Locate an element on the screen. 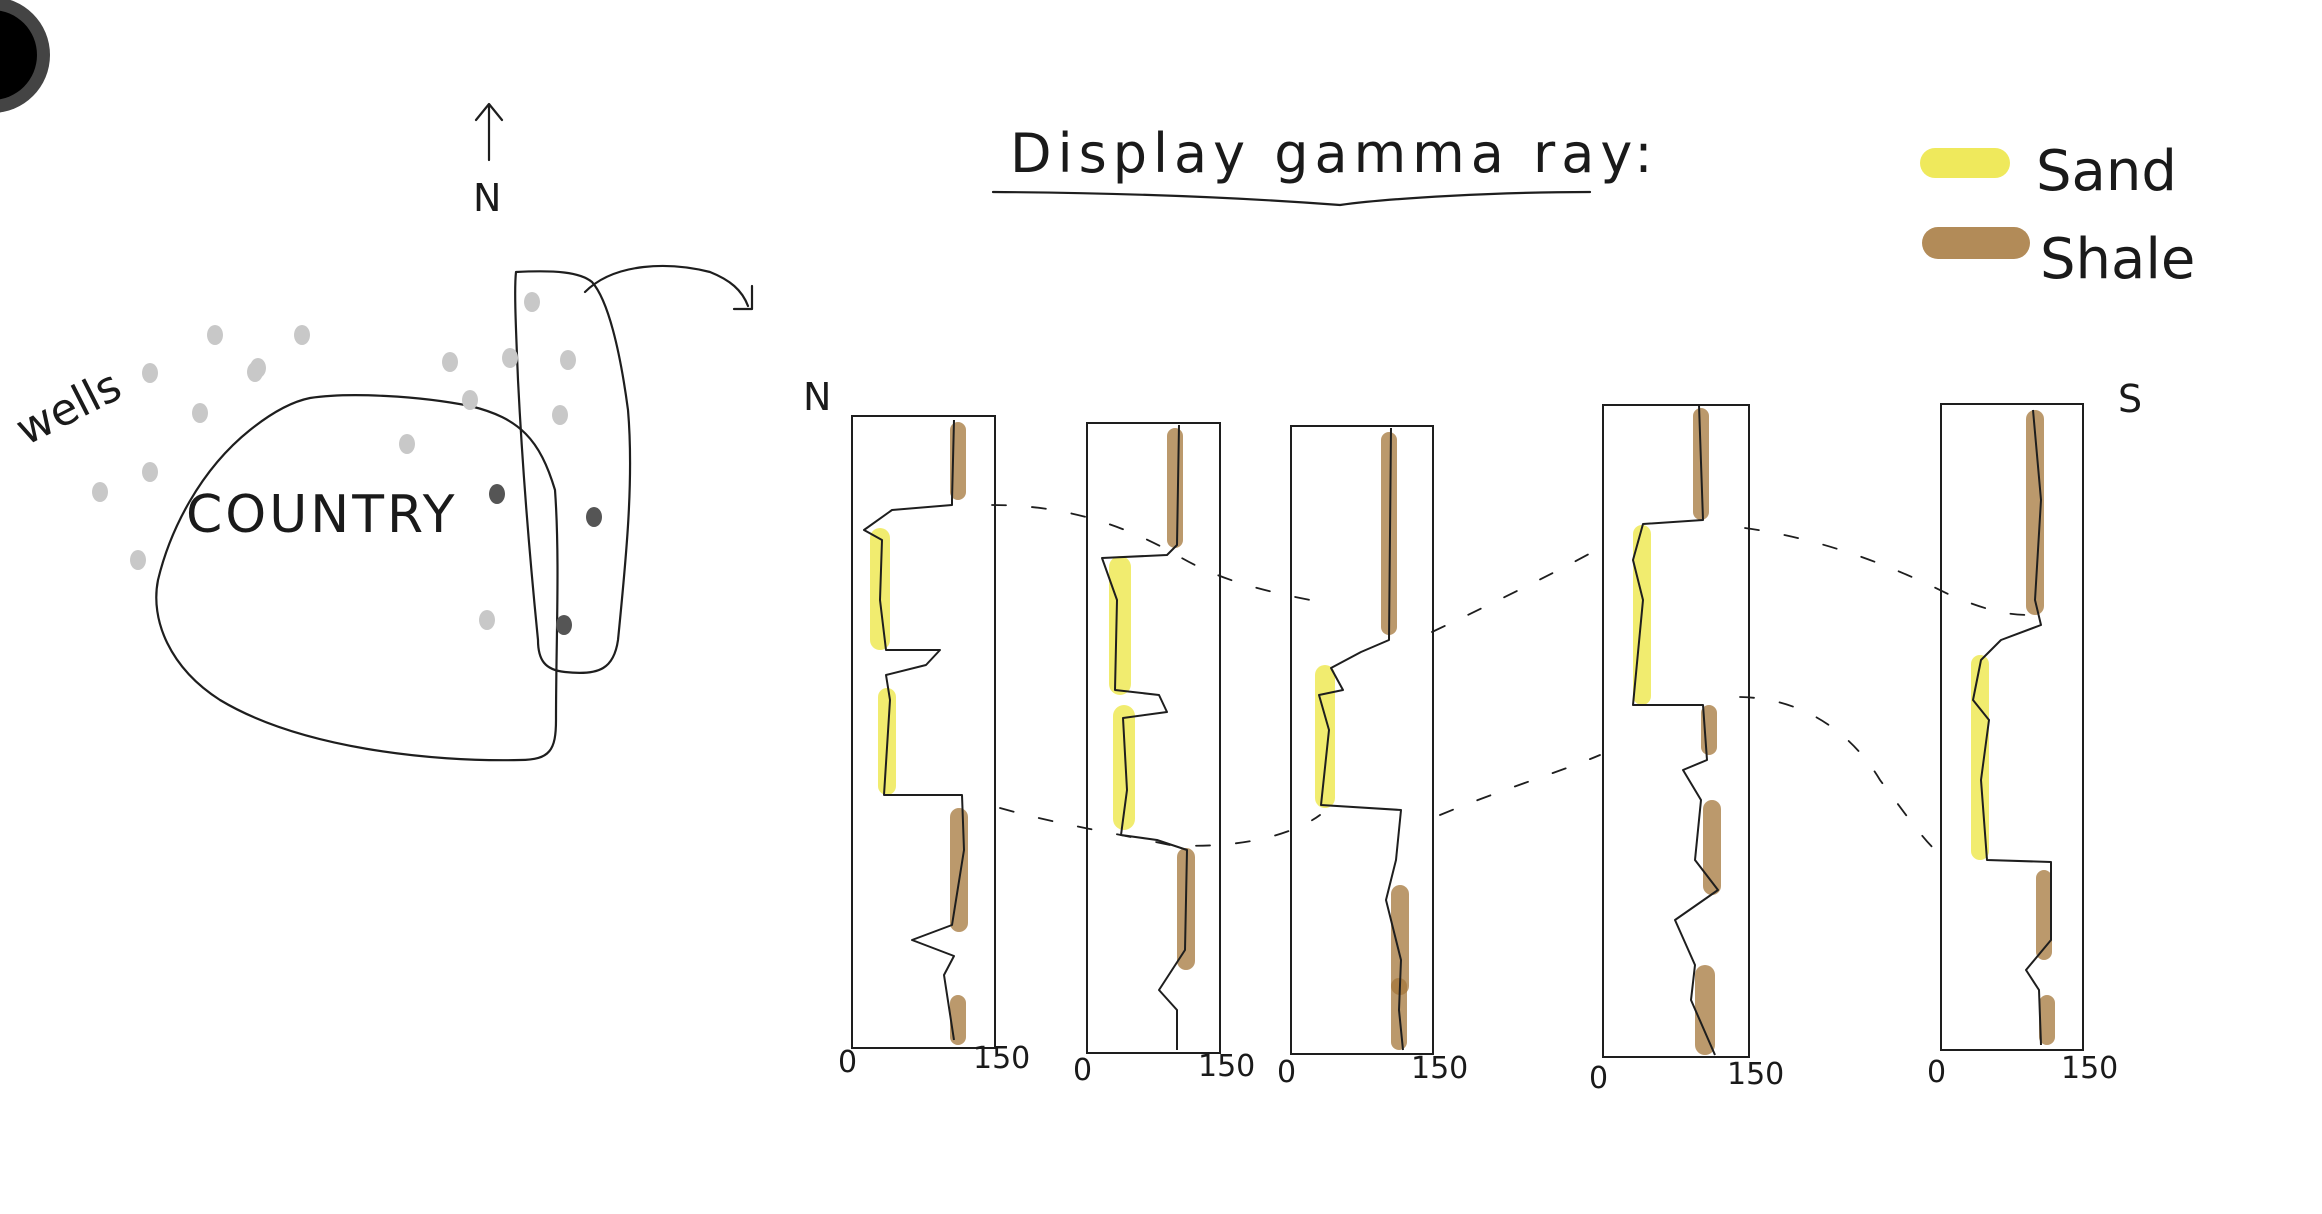  corner-button is located at coordinates (25, 56).